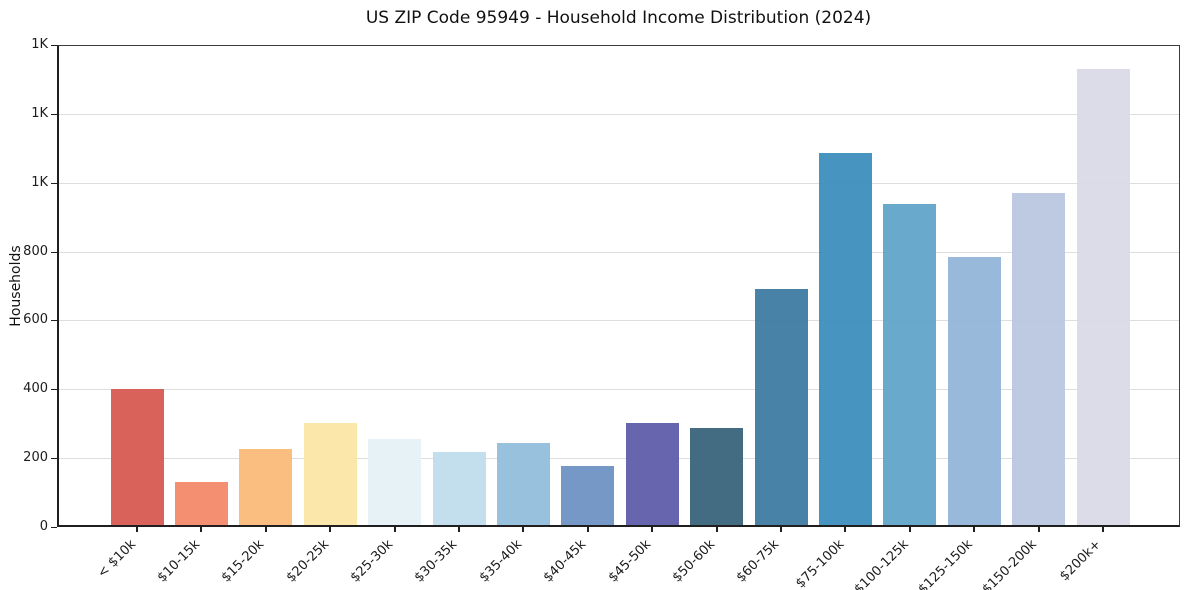  Describe the element at coordinates (1081, 561) in the screenshot. I see `x-tick-label: $200k+` at that location.